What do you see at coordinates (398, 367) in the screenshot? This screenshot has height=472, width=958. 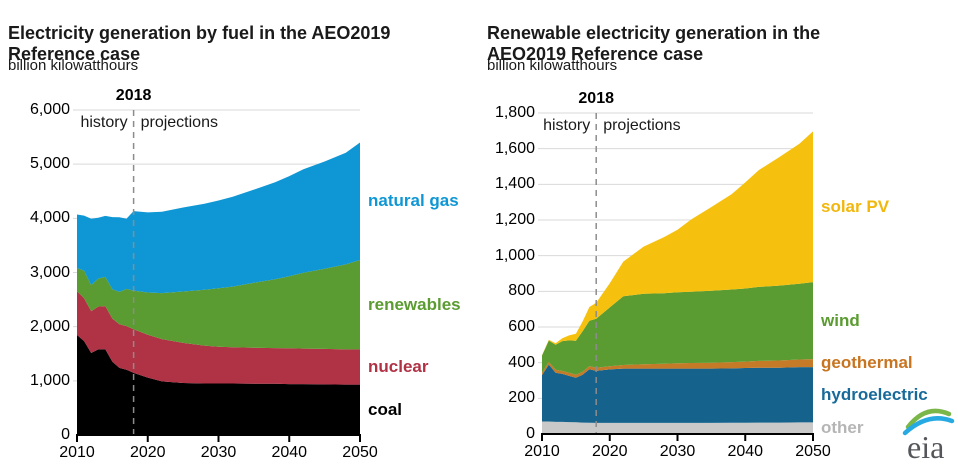 I see `series-label-nuclear: nuclear` at bounding box center [398, 367].